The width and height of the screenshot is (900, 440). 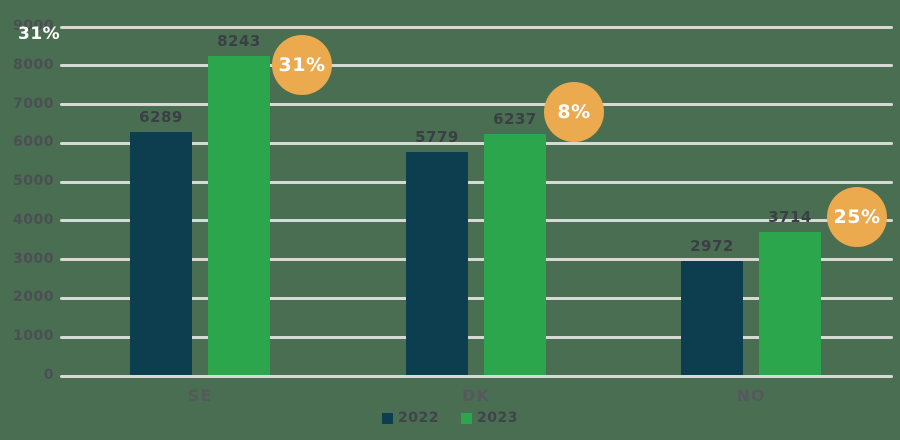 What do you see at coordinates (515, 254) in the screenshot?
I see `bar-2023-DK` at bounding box center [515, 254].